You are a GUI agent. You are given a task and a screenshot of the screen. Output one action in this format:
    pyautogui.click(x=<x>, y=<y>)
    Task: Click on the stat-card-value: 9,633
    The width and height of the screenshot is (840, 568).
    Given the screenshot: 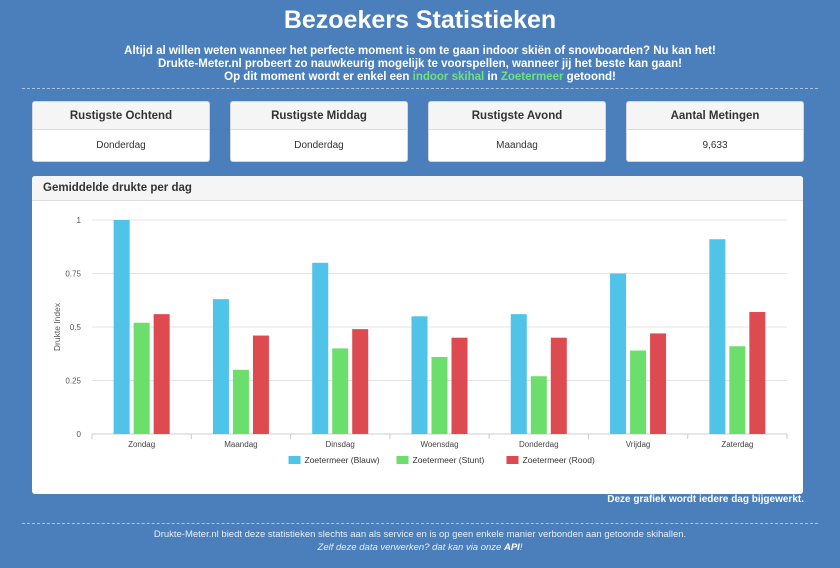 What is the action you would take?
    pyautogui.click(x=715, y=145)
    